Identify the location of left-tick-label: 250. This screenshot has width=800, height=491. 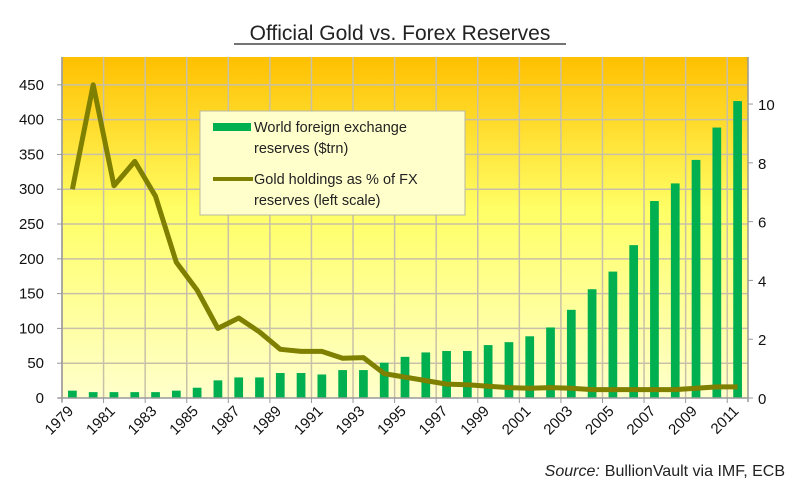
(31, 224).